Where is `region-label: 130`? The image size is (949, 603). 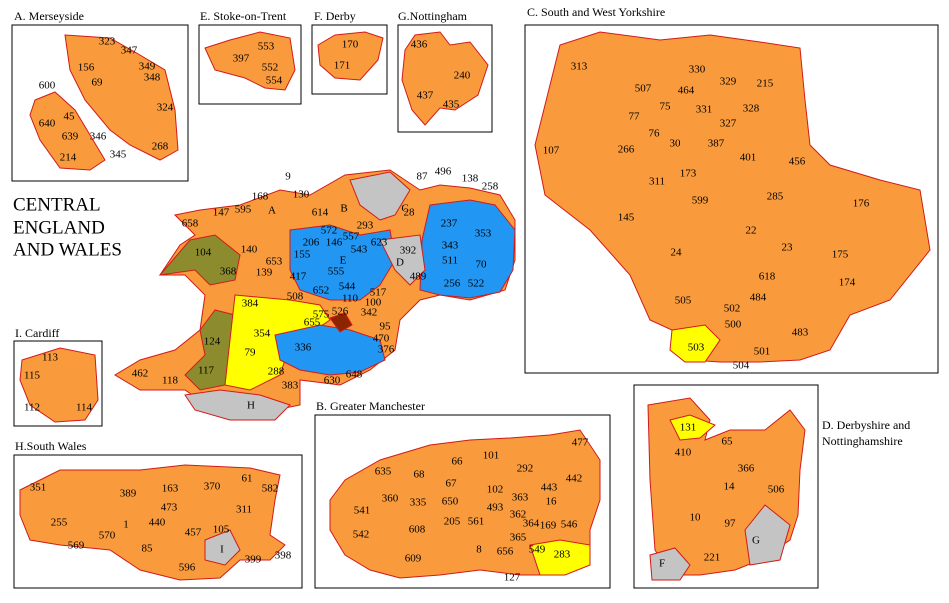 region-label: 130 is located at coordinates (301, 195).